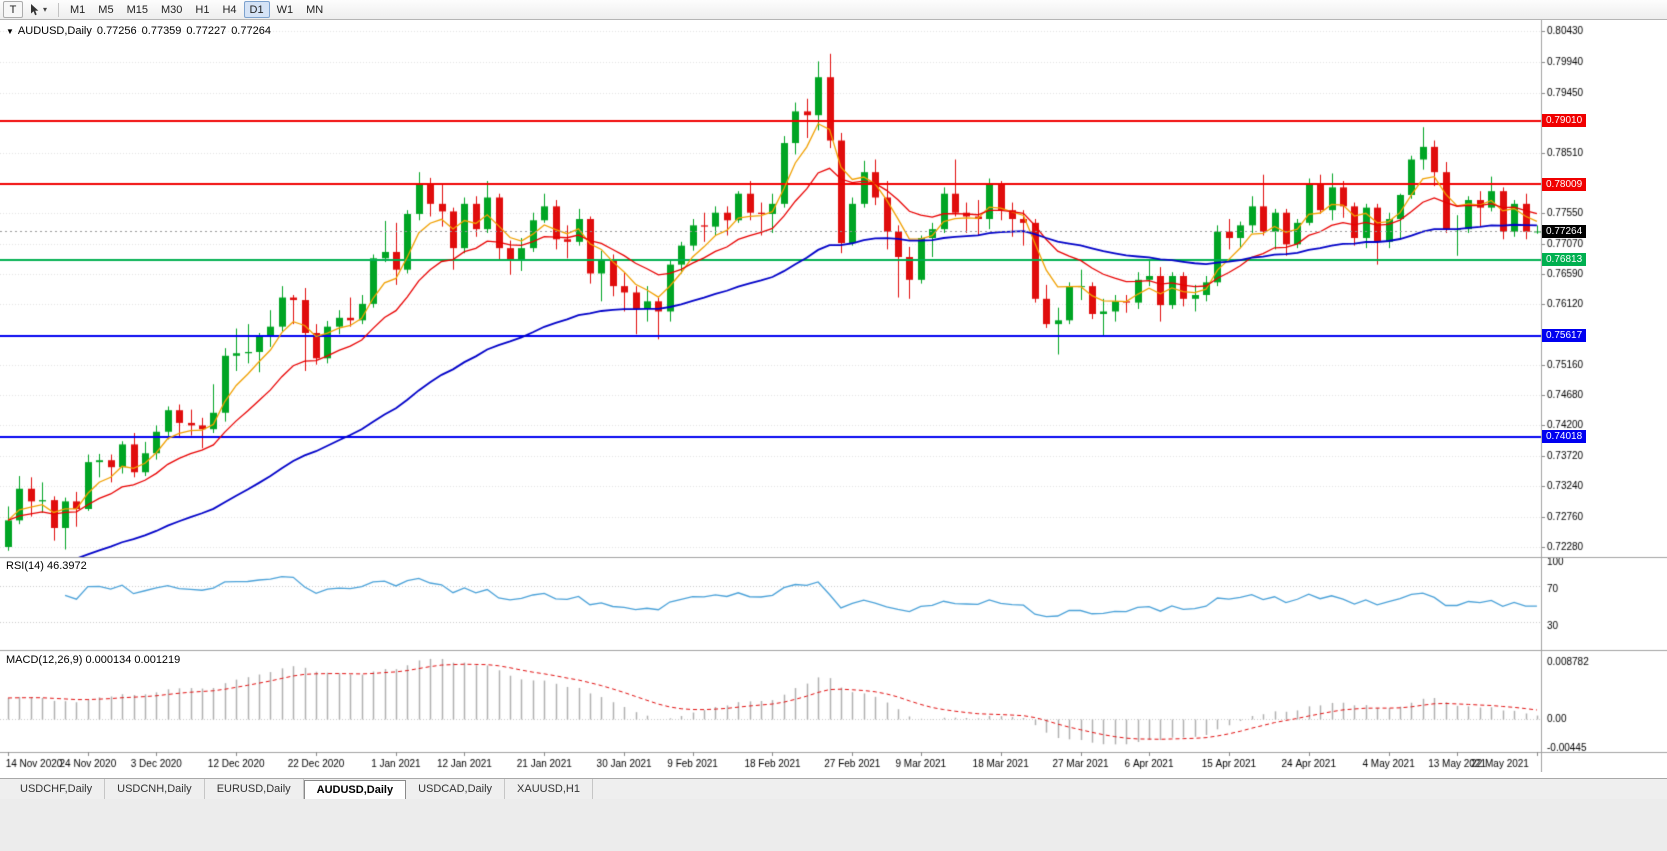  What do you see at coordinates (456, 789) in the screenshot?
I see `symbol-tab-usdcad: USDCAD,Daily` at bounding box center [456, 789].